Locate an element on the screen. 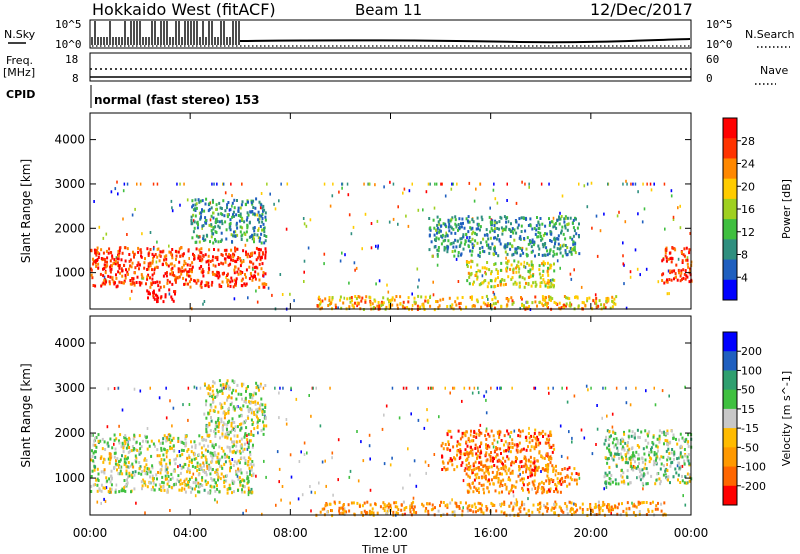 Image resolution: width=800 pixels, height=554 pixels. colorbar-tick-label: -15 is located at coordinates (750, 428).